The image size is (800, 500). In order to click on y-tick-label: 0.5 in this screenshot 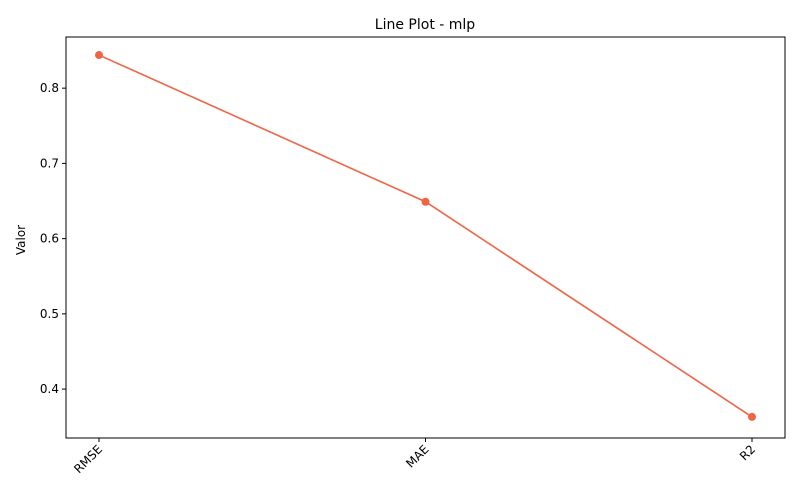, I will do `click(49, 314)`.